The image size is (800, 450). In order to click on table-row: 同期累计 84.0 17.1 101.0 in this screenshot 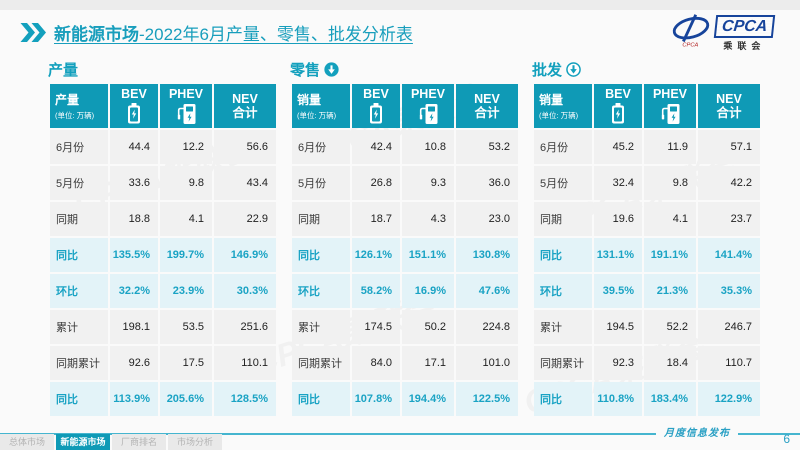, I will do `click(405, 363)`.